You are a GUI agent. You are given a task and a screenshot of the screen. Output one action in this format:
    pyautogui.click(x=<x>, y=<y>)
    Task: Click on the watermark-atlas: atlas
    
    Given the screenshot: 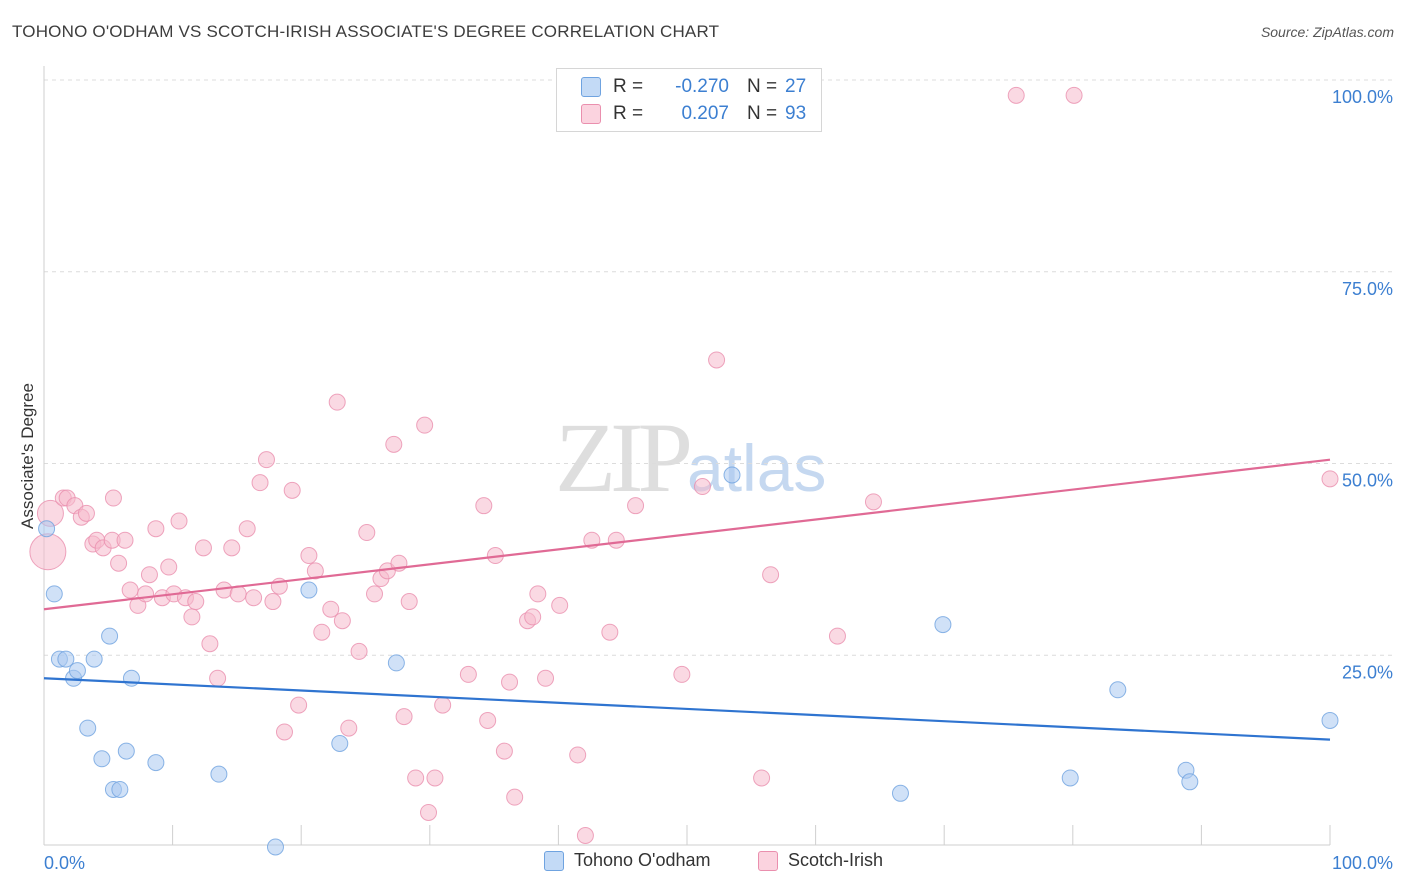 What is the action you would take?
    pyautogui.click(x=757, y=468)
    